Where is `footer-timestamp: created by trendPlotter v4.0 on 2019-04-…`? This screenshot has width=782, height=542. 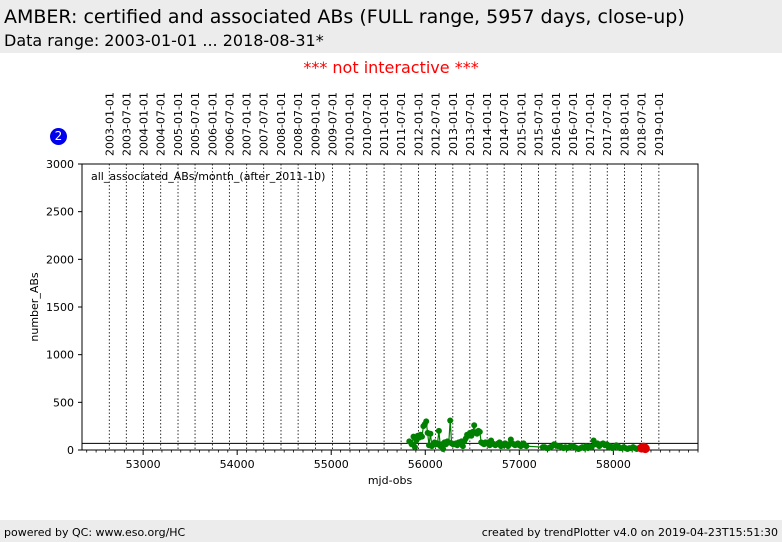
footer-timestamp: created by trendPlotter v4.0 on 2019-04-… is located at coordinates (629, 532).